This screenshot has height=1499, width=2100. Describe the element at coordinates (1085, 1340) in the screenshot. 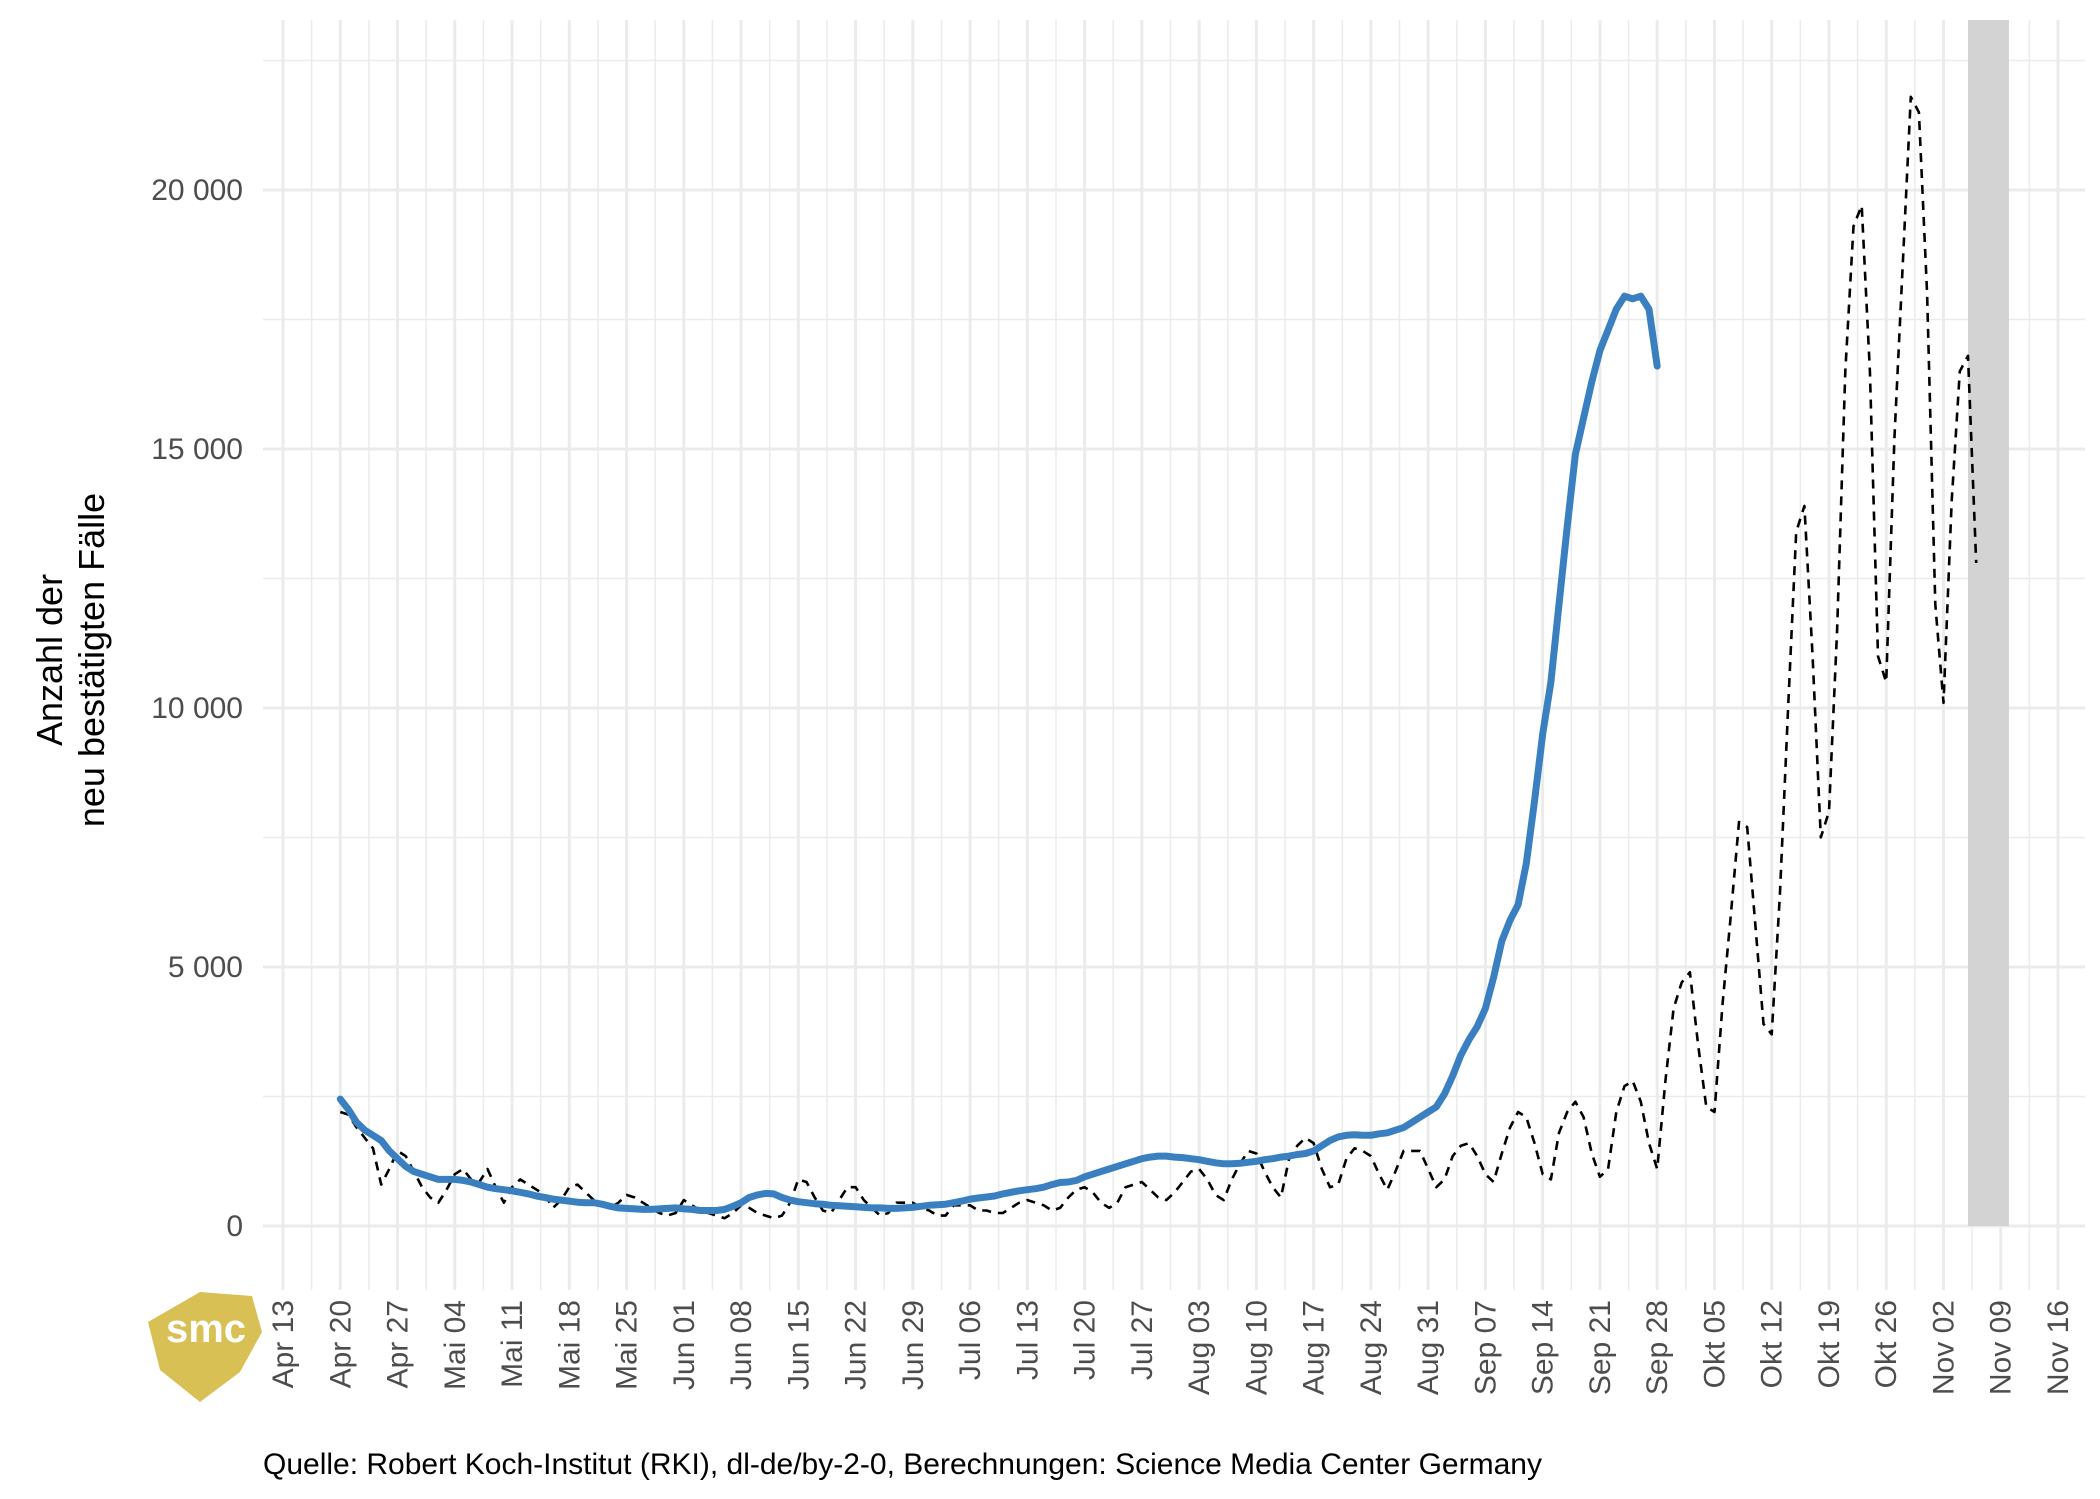

I see `x-tick-label: Jul 20` at that location.